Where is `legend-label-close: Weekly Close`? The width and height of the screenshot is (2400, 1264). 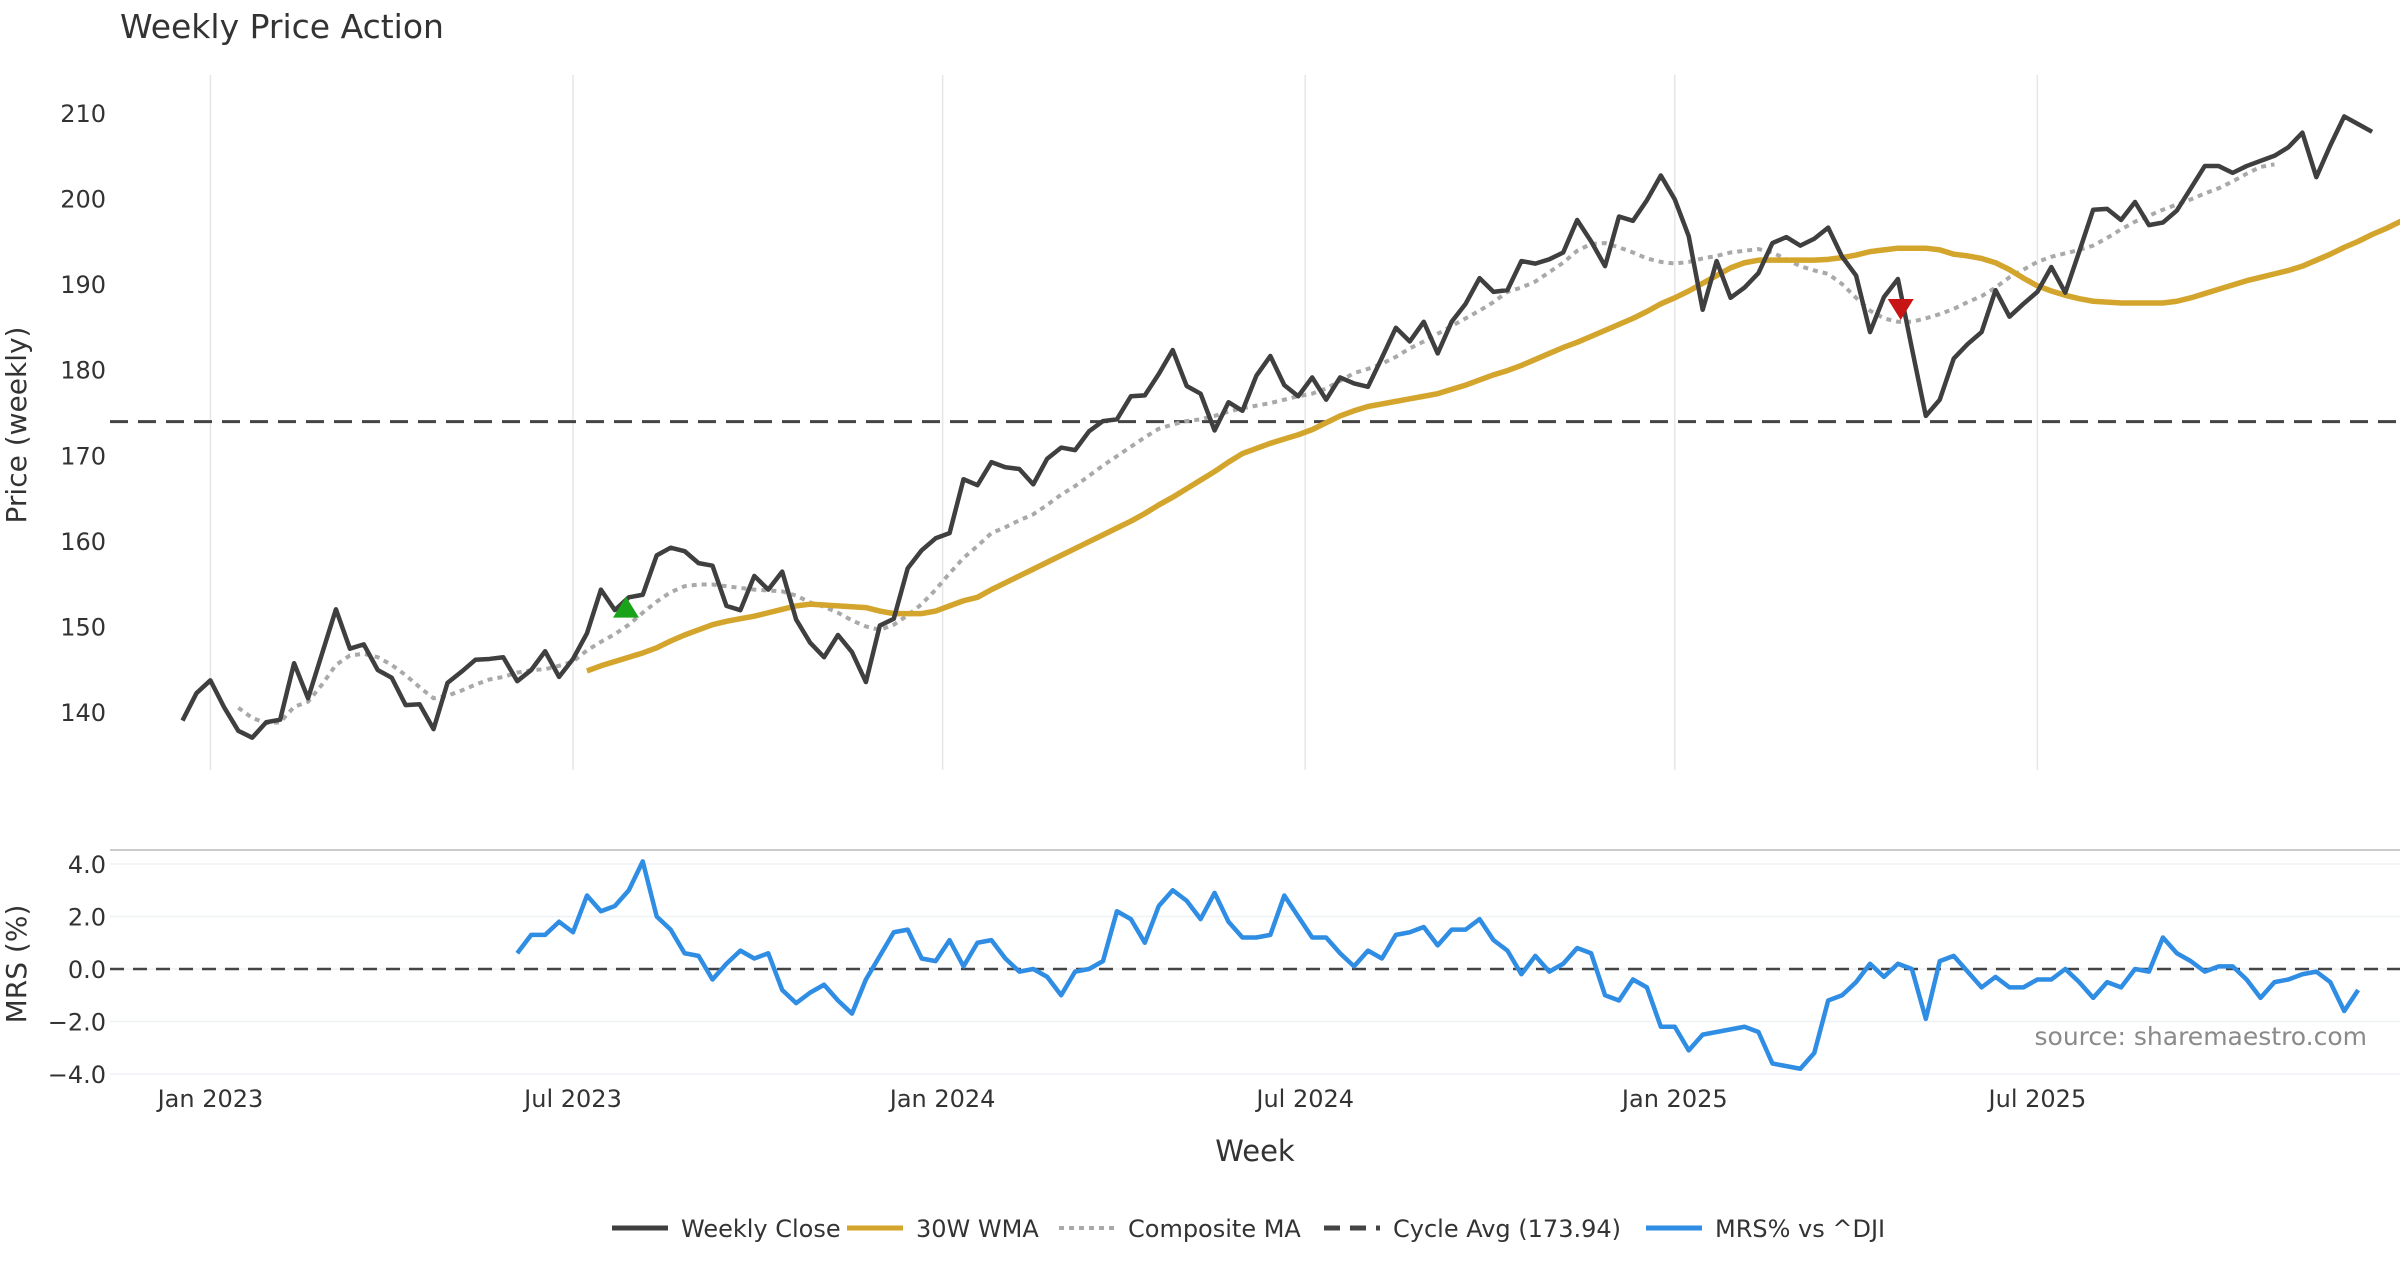
legend-label-close: Weekly Close is located at coordinates (761, 1229).